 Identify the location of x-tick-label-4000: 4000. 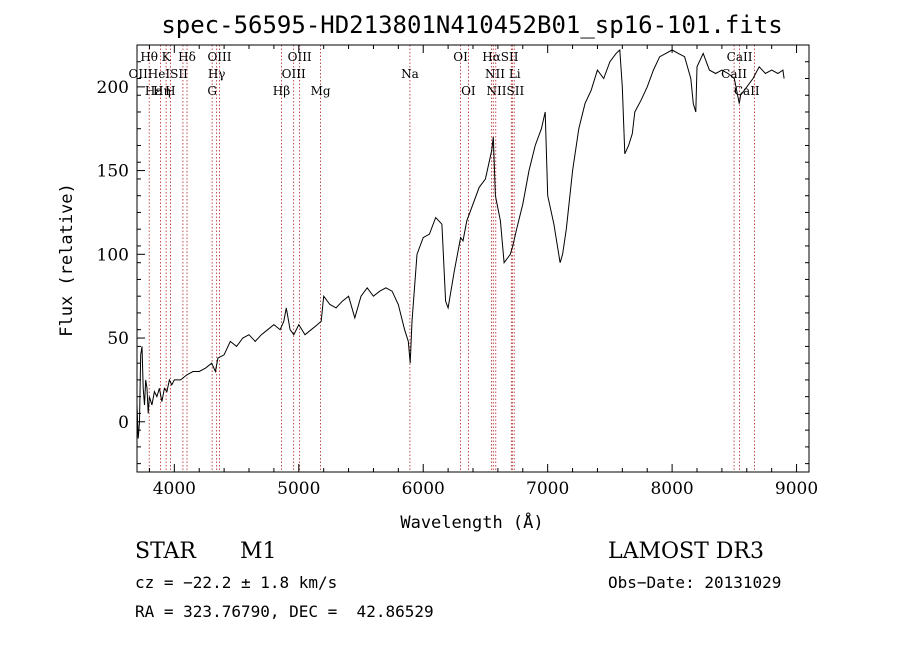
(174, 489).